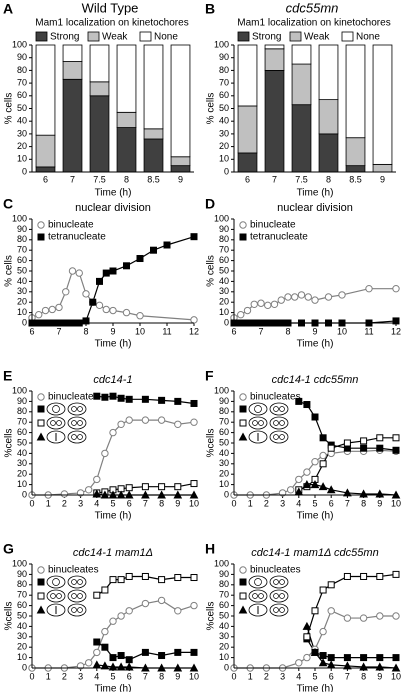 Image resolution: width=404 pixels, height=692 pixels. What do you see at coordinates (347, 36) in the screenshot?
I see `legend-swatch` at bounding box center [347, 36].